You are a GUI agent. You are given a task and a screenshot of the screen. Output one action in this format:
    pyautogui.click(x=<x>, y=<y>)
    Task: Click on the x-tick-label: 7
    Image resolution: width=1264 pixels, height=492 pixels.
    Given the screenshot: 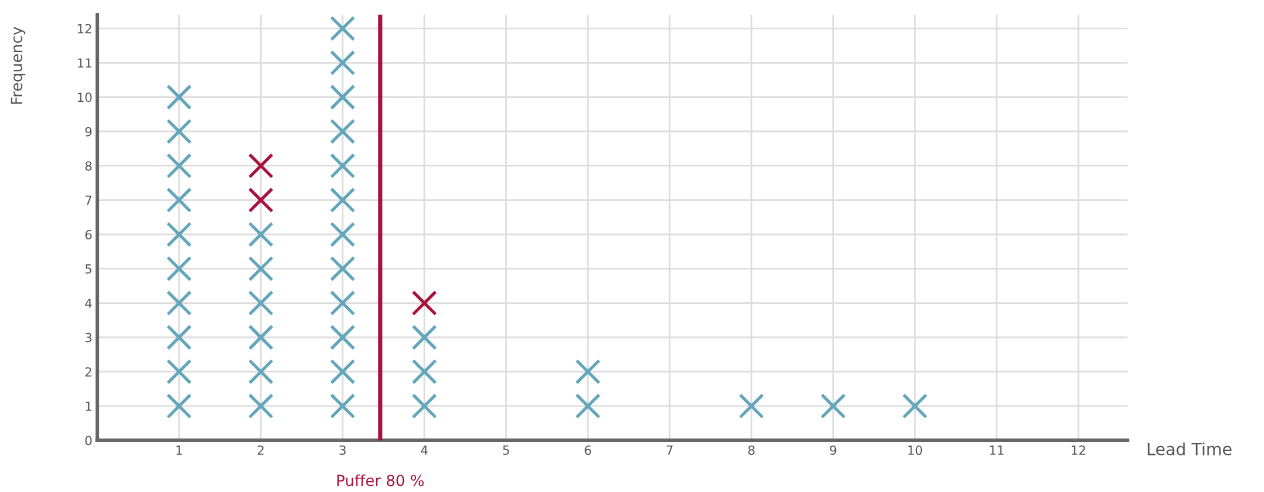 What is the action you would take?
    pyautogui.click(x=669, y=450)
    